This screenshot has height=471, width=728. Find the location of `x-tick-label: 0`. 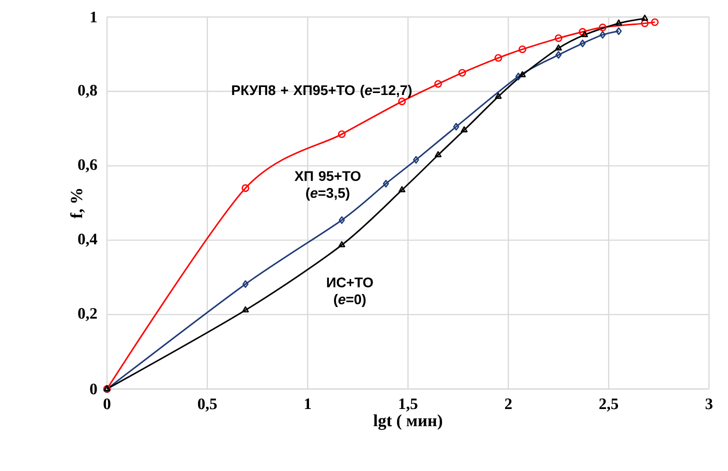

x-tick-label: 0 is located at coordinates (107, 404).